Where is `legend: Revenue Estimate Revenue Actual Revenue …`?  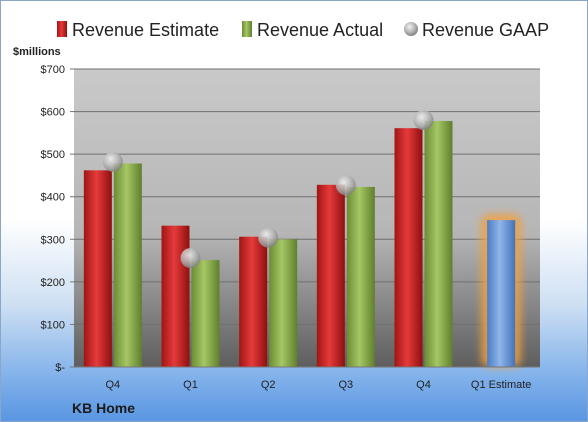
legend: Revenue Estimate Revenue Actual Revenue … is located at coordinates (303, 30).